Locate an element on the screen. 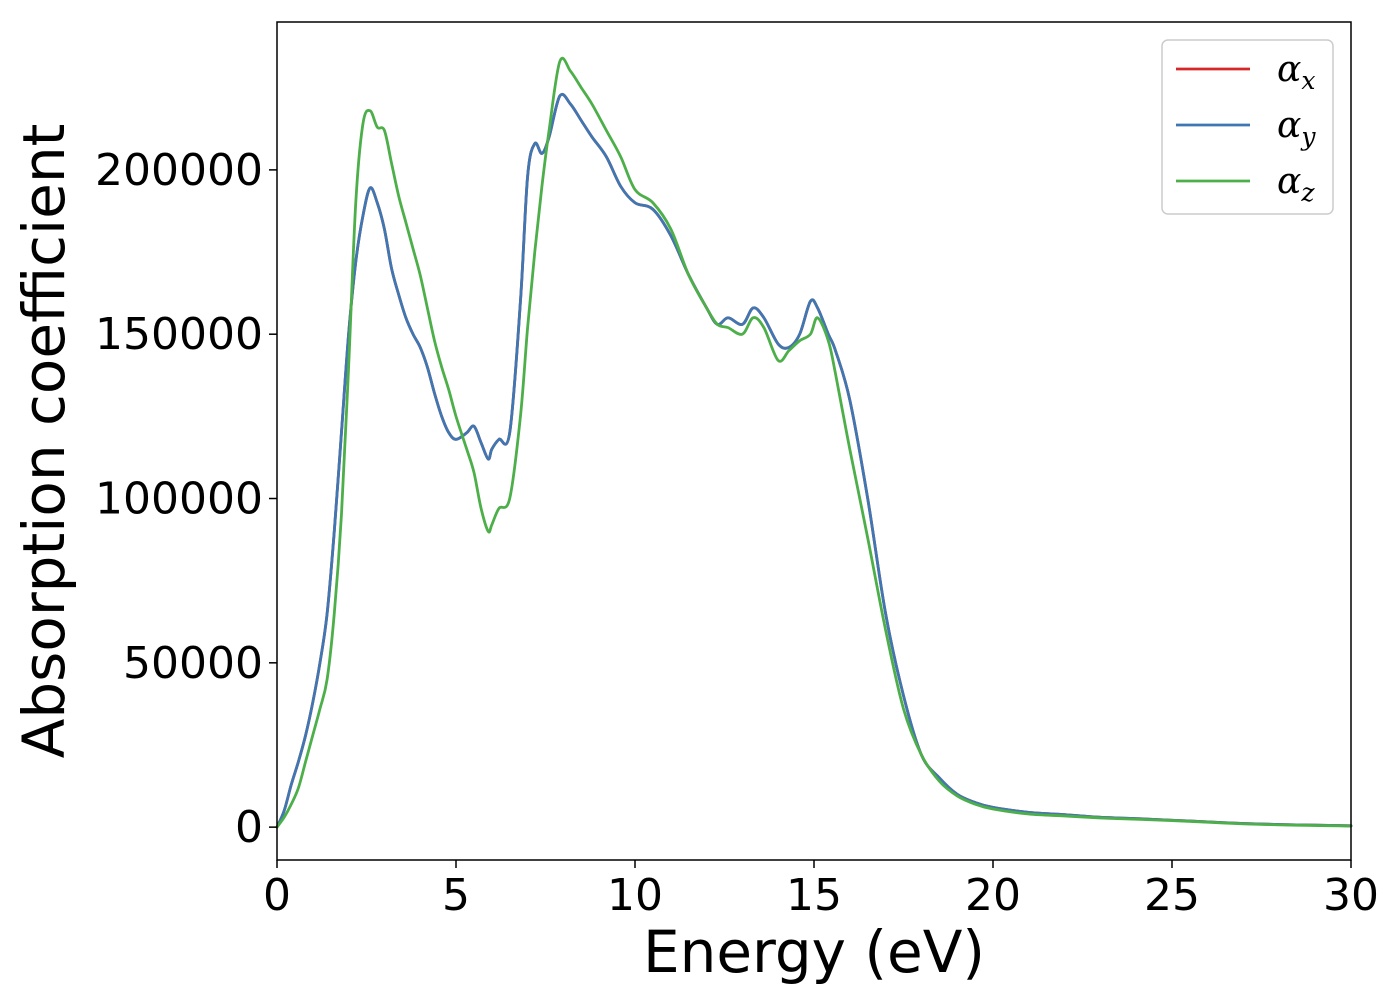  x-axis-label: Energy (eV) is located at coordinates (814, 952).